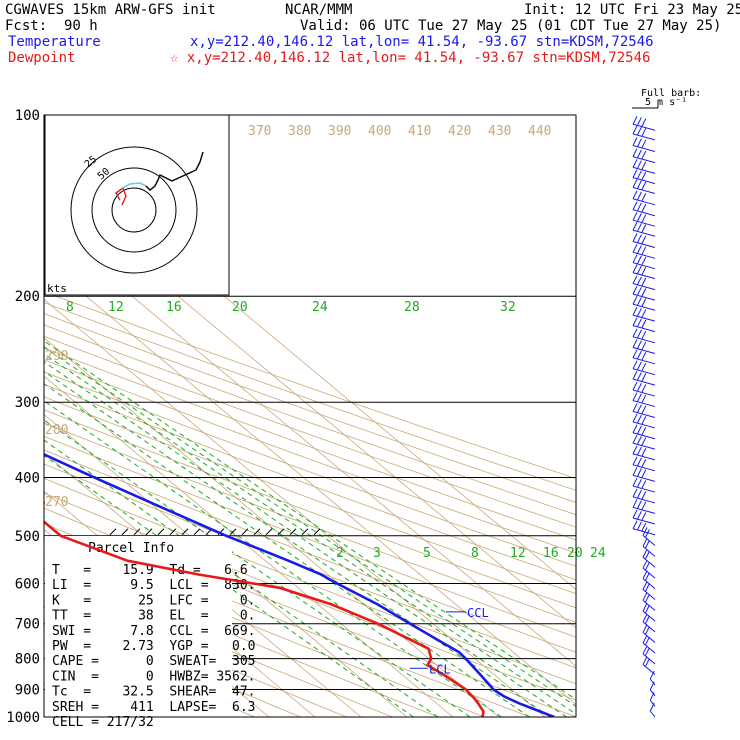  Describe the element at coordinates (419, 131) in the screenshot. I see `theta-e-label: 410` at that location.